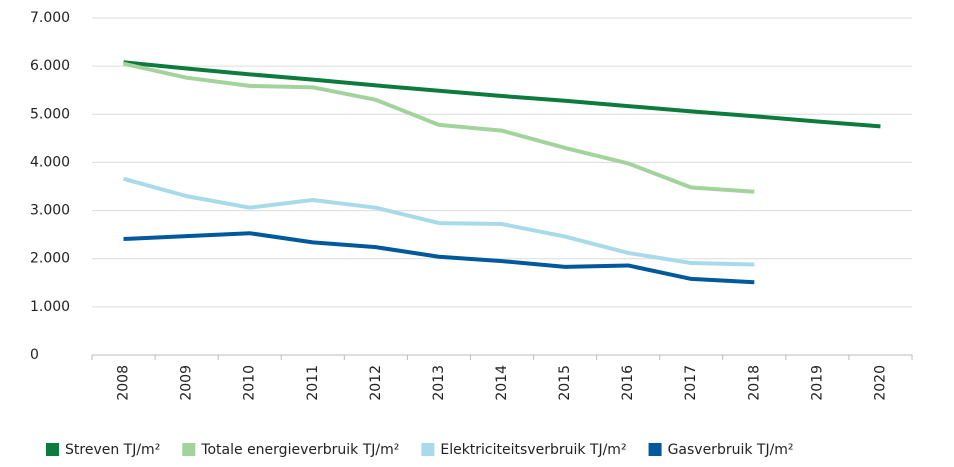 This screenshot has width=954, height=467. I want to click on x-tick-label: 2019, so click(817, 383).